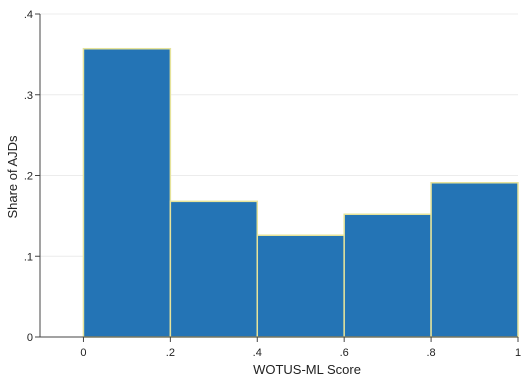  I want to click on x-tick-label: .4, so click(257, 353).